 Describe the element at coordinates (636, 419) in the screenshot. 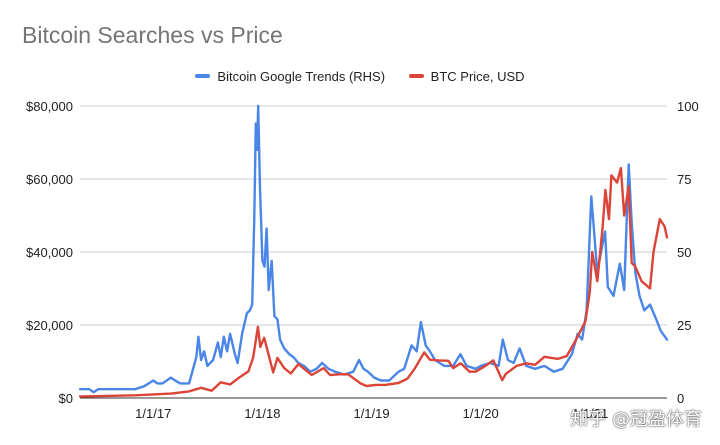

I see `watermark: 知乎 @冠盈体育` at that location.